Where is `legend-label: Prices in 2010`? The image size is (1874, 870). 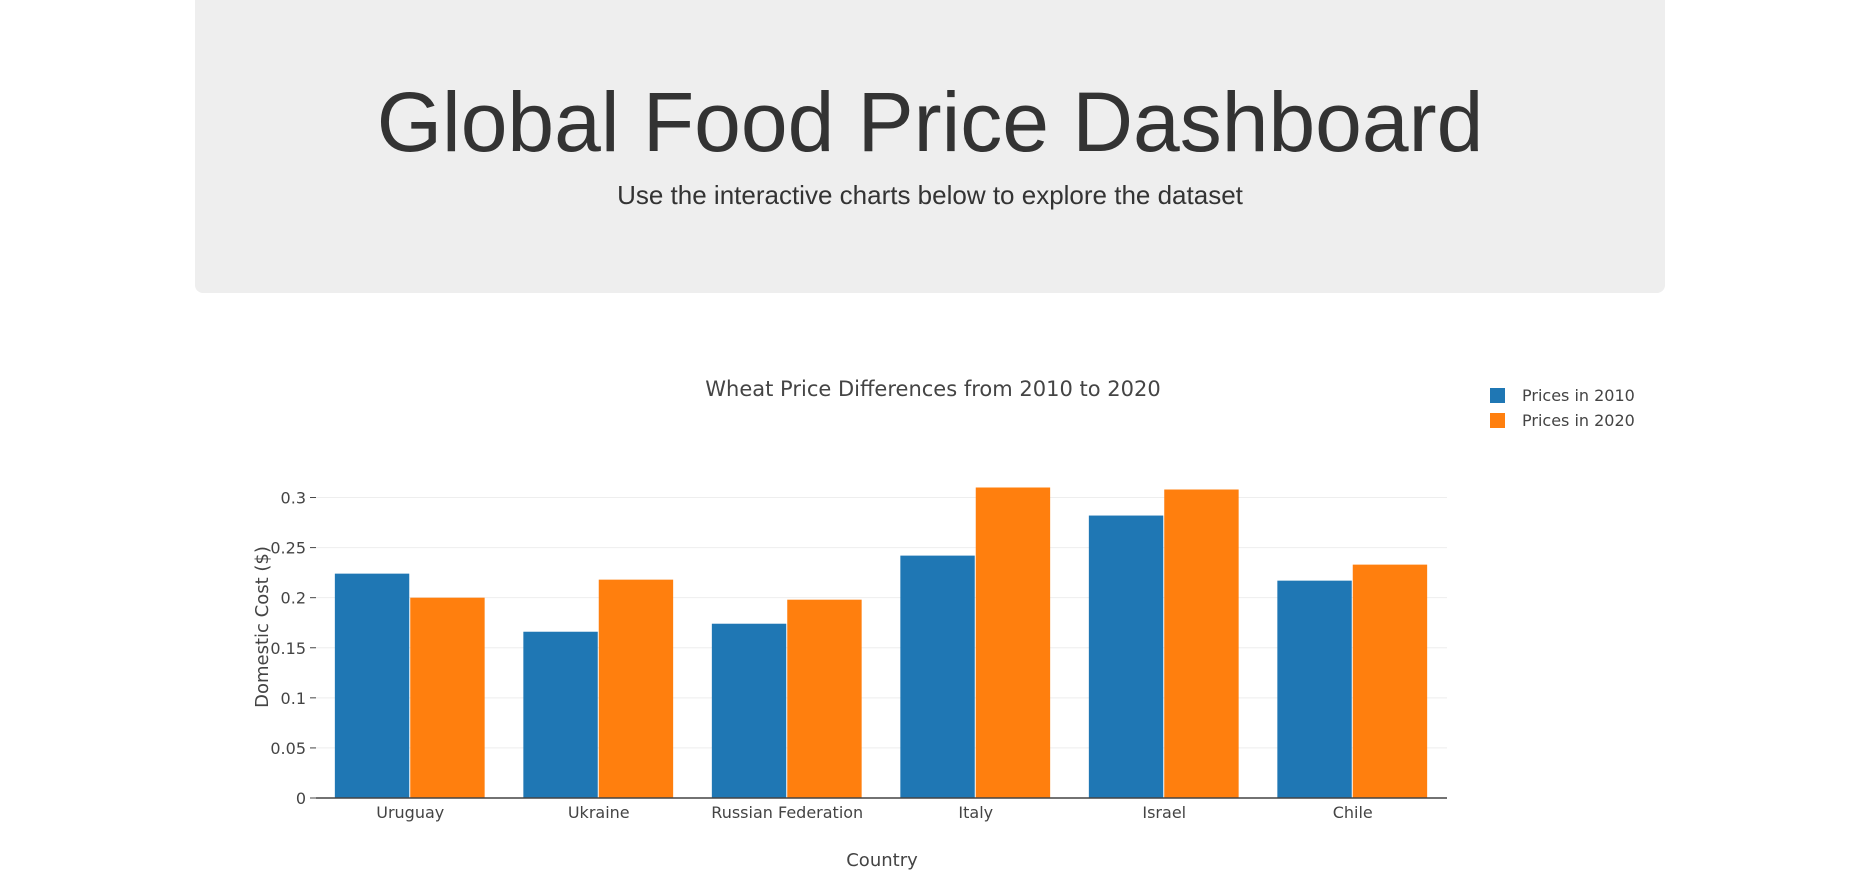
legend-label: Prices in 2010 is located at coordinates (1578, 395).